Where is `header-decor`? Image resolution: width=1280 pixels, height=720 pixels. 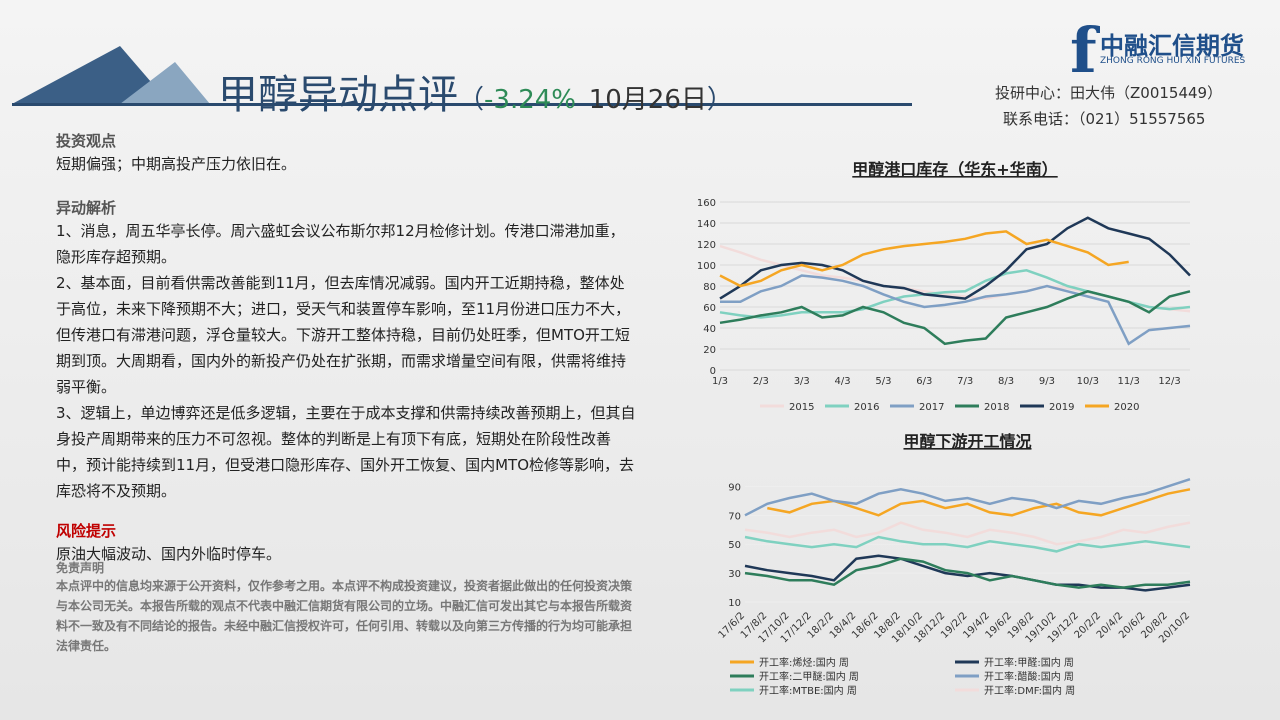
header-decor is located at coordinates (462, 76).